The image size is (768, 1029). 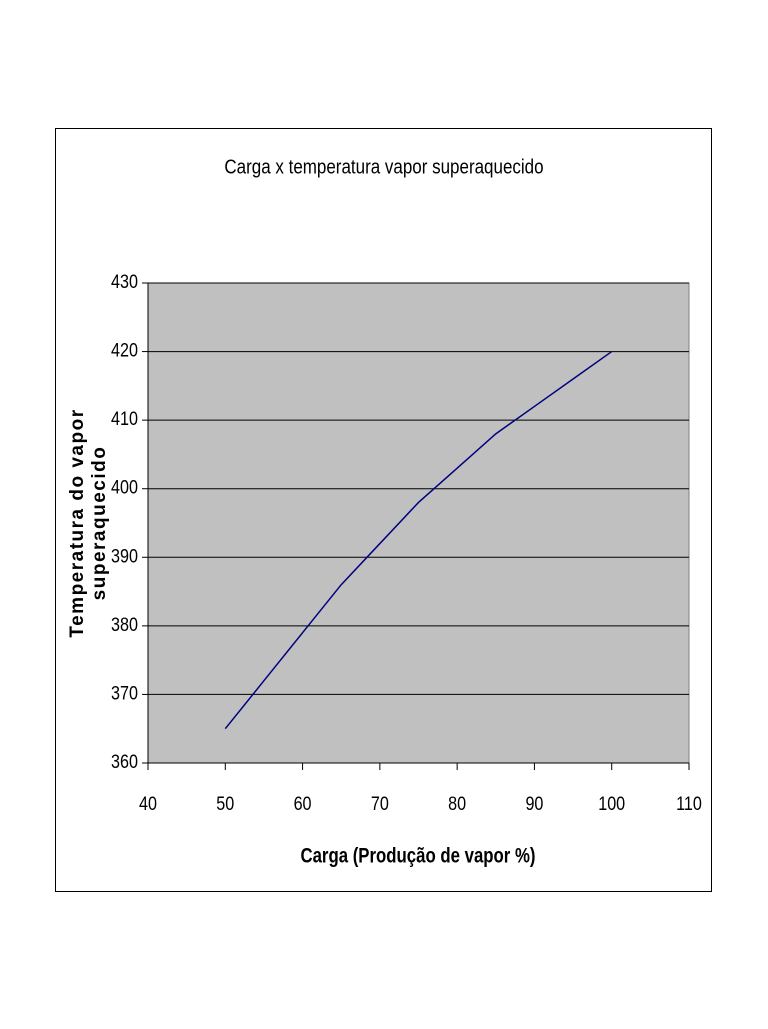 What do you see at coordinates (303, 804) in the screenshot?
I see `x-tick-label: 60` at bounding box center [303, 804].